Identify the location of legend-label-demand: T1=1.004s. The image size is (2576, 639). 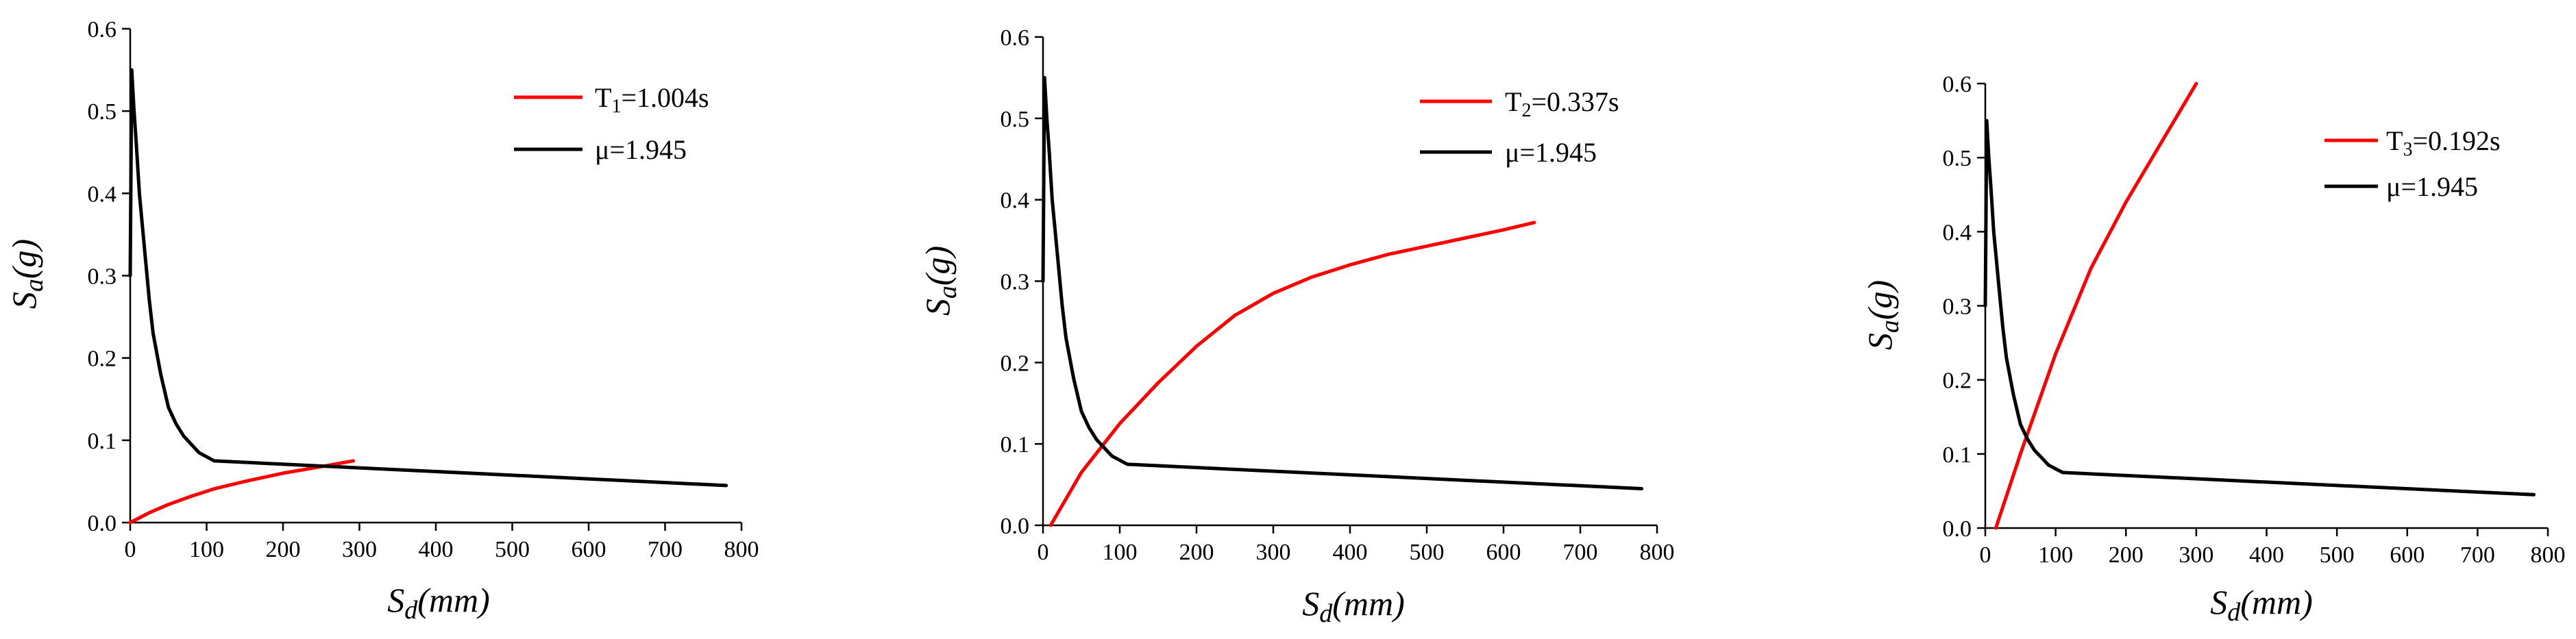
(652, 100).